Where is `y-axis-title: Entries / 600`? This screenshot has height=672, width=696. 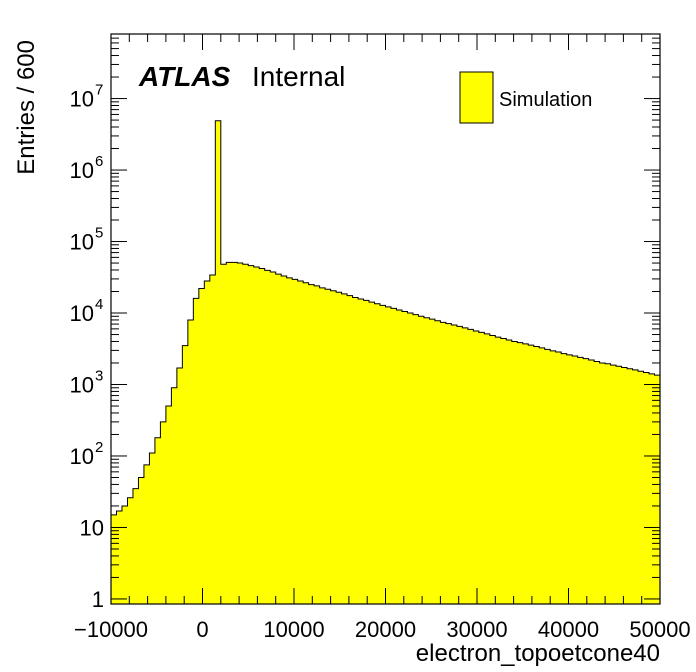
y-axis-title: Entries / 600 is located at coordinates (26, 107).